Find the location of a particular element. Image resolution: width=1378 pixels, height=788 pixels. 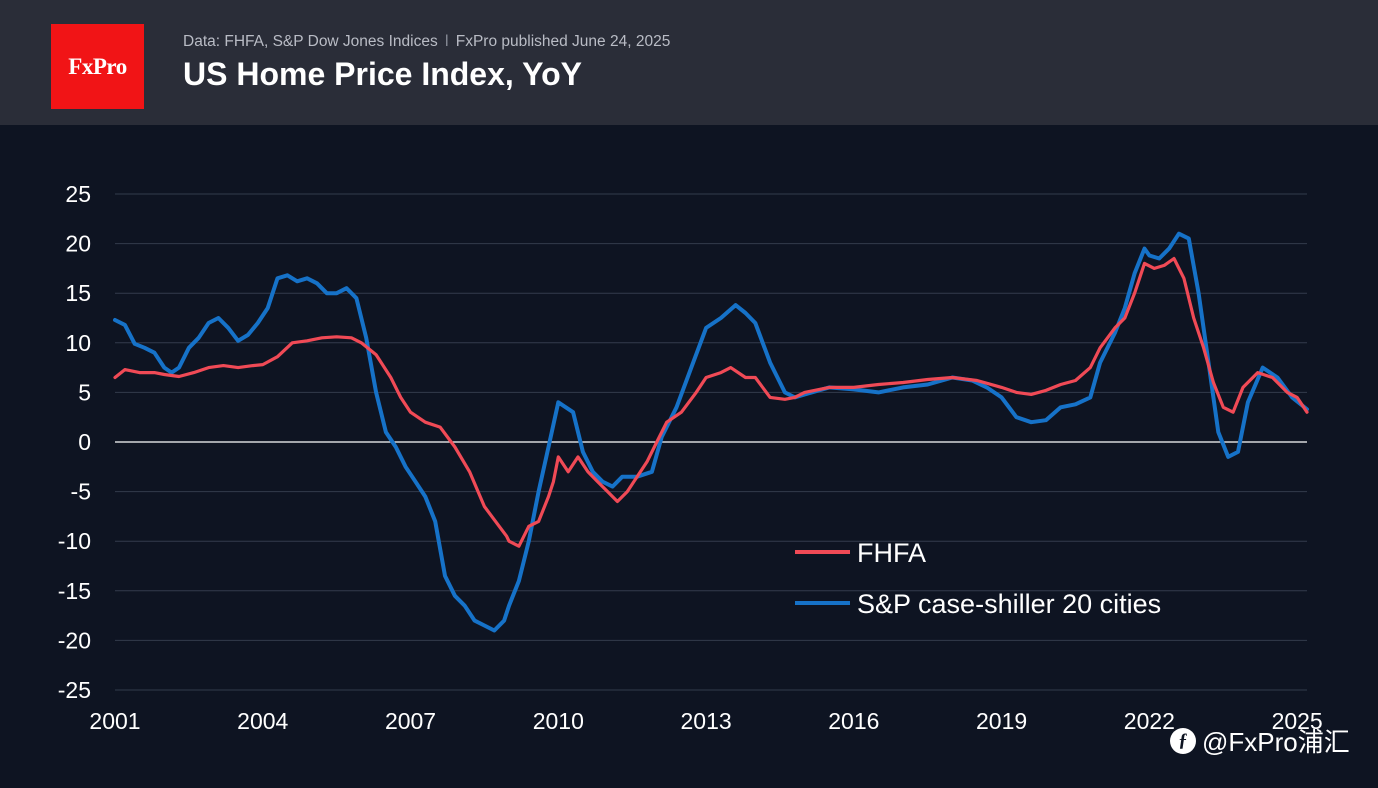

data-source-text: Data: FHFA, S&P Dow Jones Indices is located at coordinates (310, 41).